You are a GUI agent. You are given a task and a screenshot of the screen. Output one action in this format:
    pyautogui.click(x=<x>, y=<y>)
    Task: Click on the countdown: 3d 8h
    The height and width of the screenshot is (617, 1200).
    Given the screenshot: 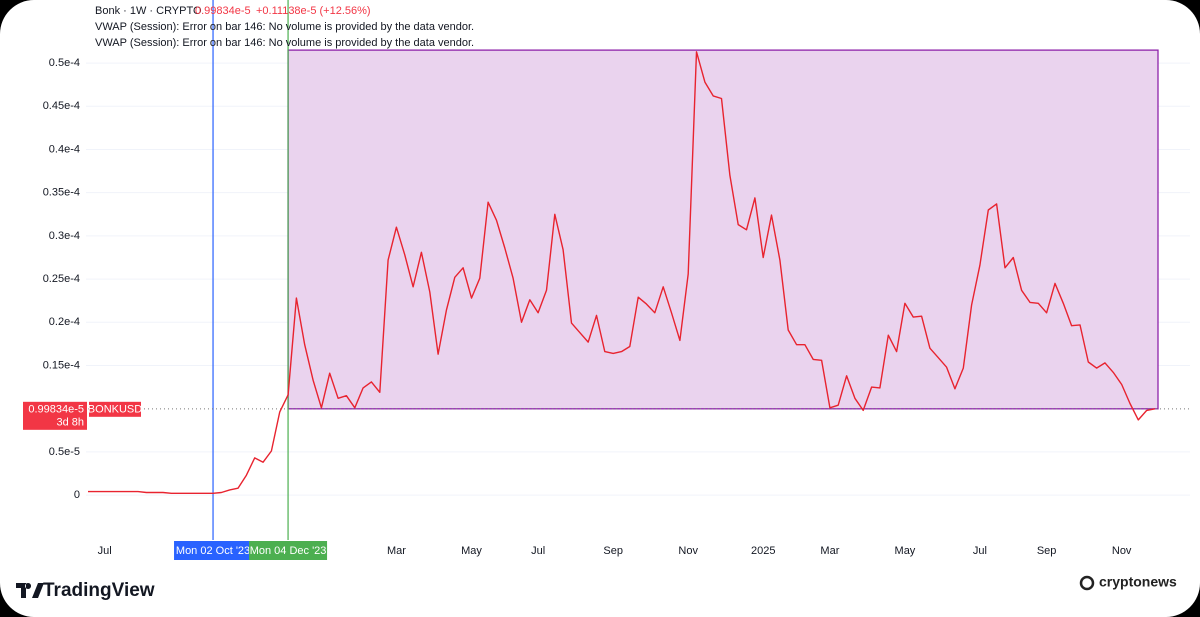 What is the action you would take?
    pyautogui.click(x=70, y=423)
    